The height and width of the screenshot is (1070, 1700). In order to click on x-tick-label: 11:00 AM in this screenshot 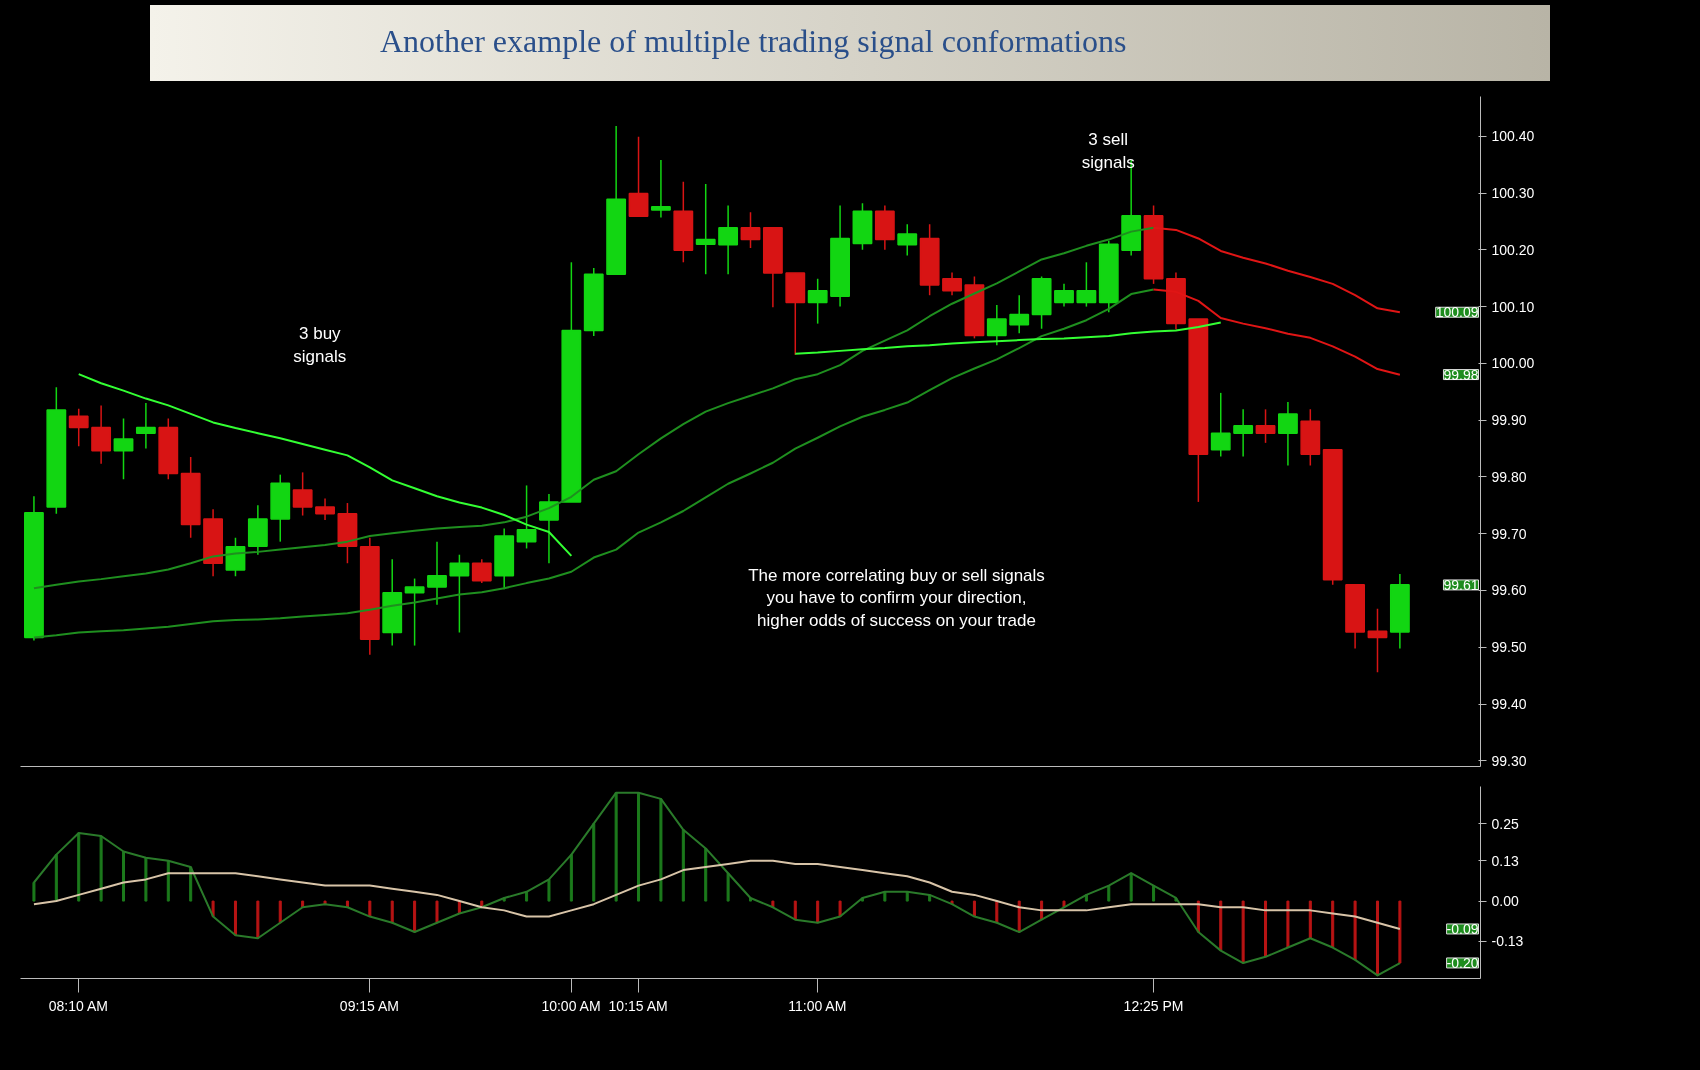, I will do `click(817, 1005)`.